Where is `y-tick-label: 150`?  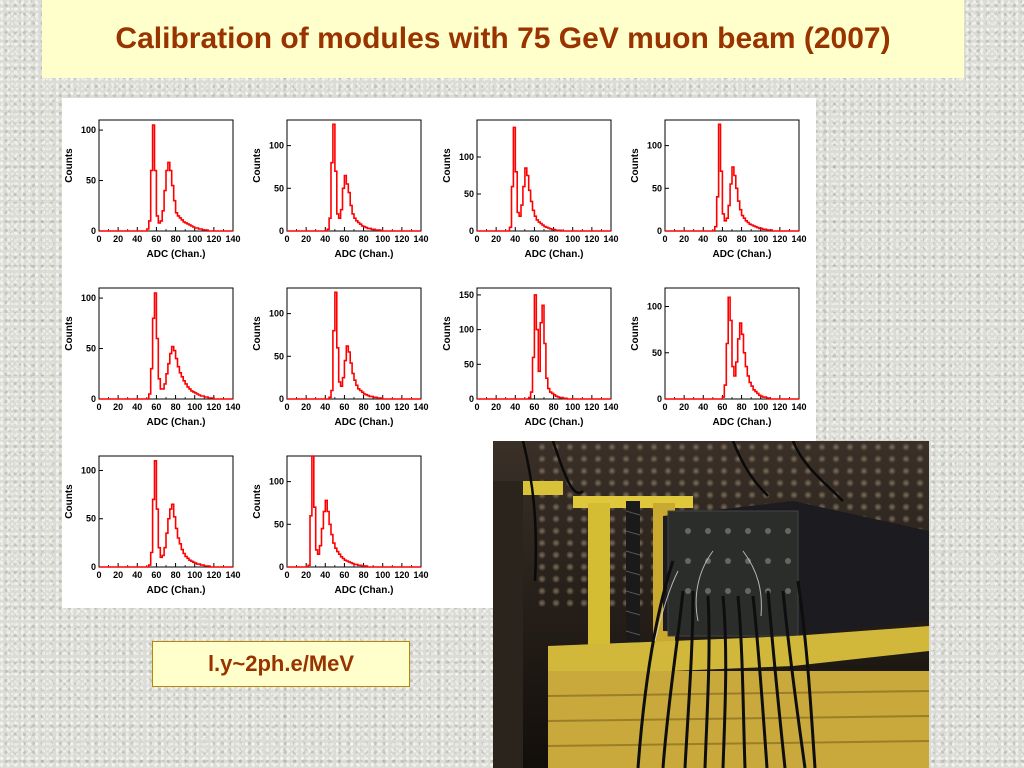 y-tick-label: 150 is located at coordinates (466, 295).